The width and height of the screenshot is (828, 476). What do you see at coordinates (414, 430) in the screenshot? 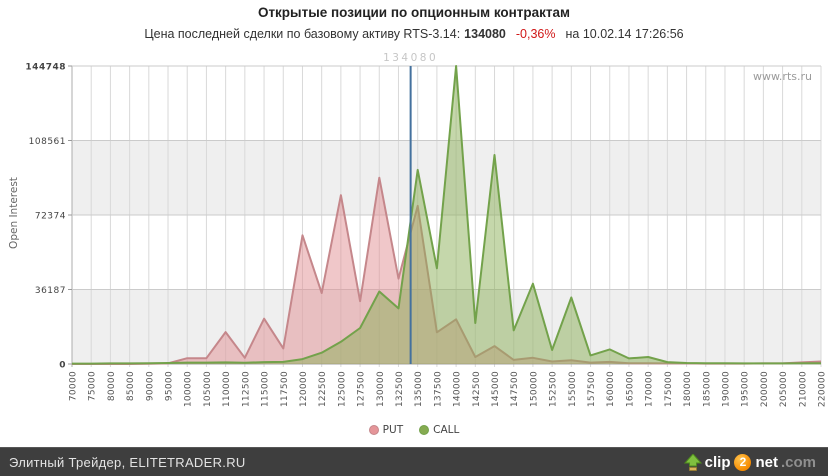
I see `chart-legend: PUT CALL` at bounding box center [414, 430].